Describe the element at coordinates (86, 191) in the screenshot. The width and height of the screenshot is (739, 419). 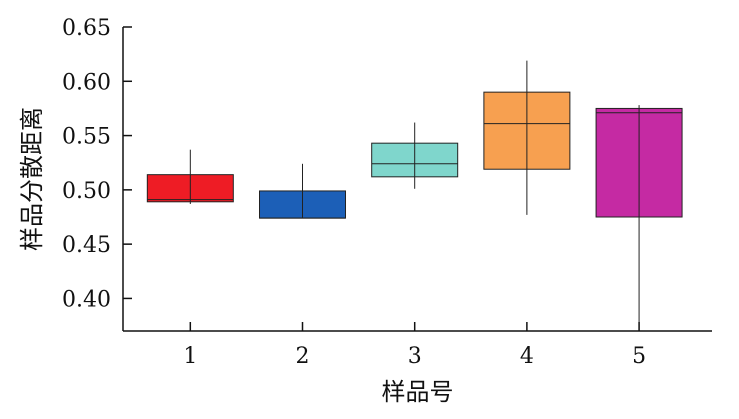
I see `y-tick-label: 0.50` at that location.